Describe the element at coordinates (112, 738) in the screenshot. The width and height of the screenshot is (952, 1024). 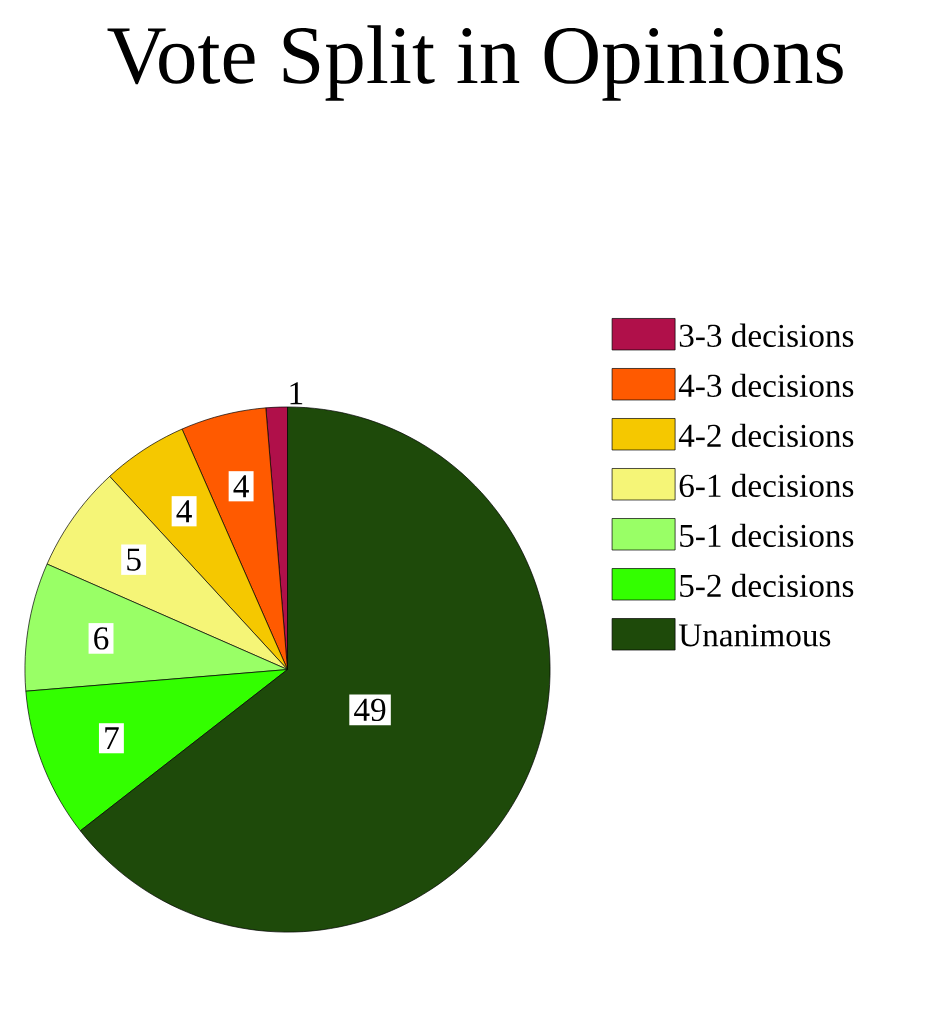
I see `data-label: 7` at that location.